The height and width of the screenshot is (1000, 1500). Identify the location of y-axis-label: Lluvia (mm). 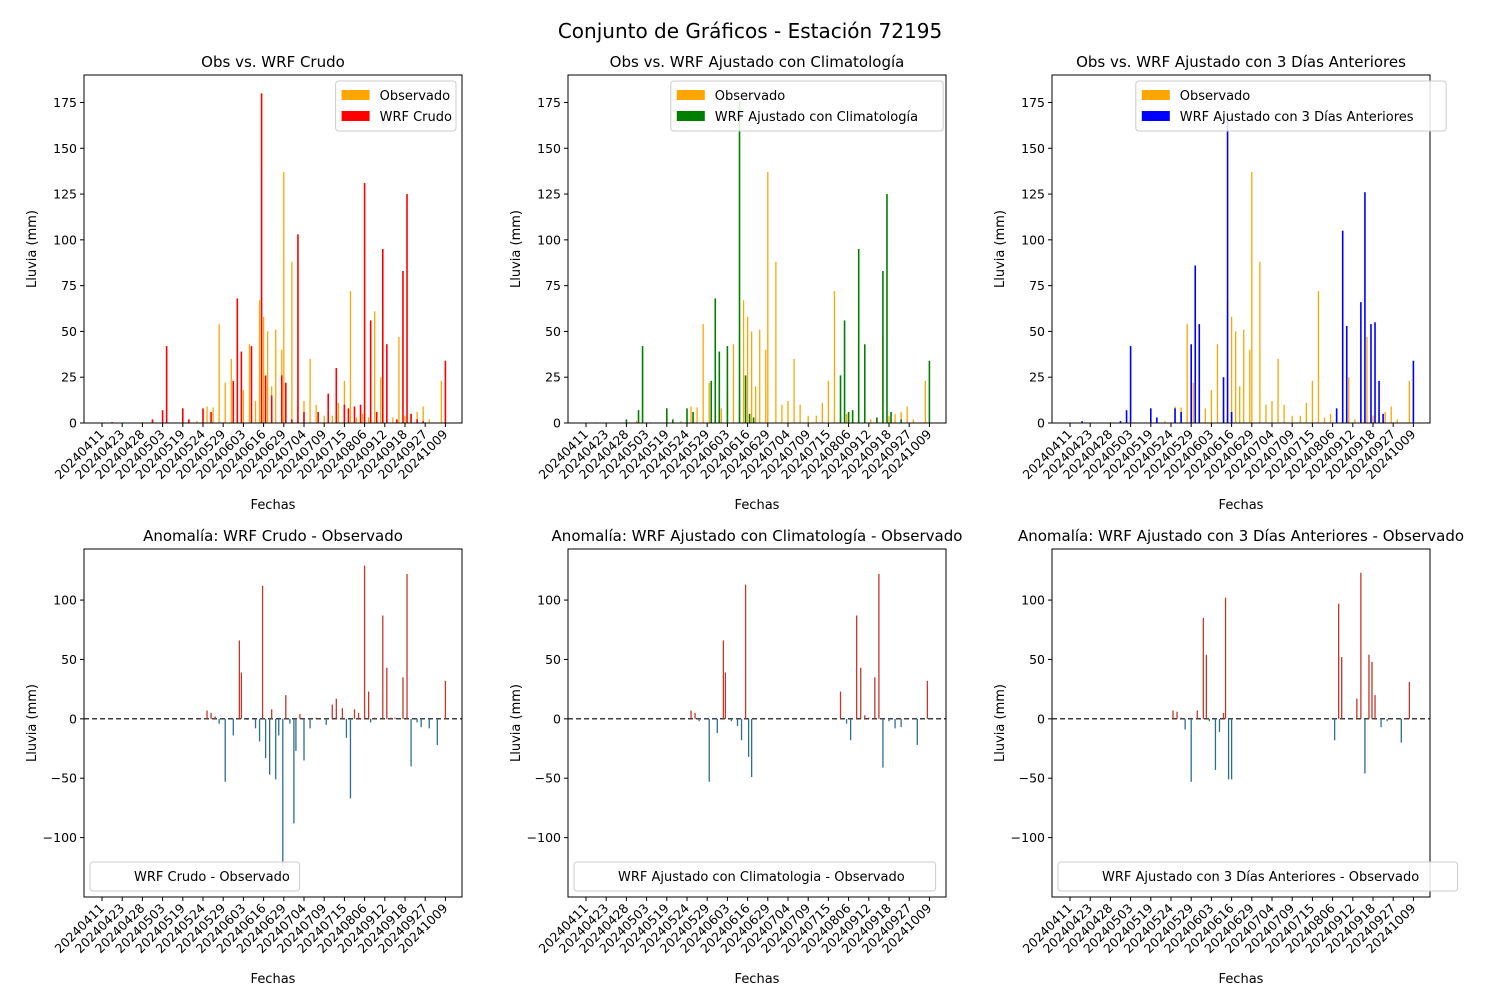
(1000, 249).